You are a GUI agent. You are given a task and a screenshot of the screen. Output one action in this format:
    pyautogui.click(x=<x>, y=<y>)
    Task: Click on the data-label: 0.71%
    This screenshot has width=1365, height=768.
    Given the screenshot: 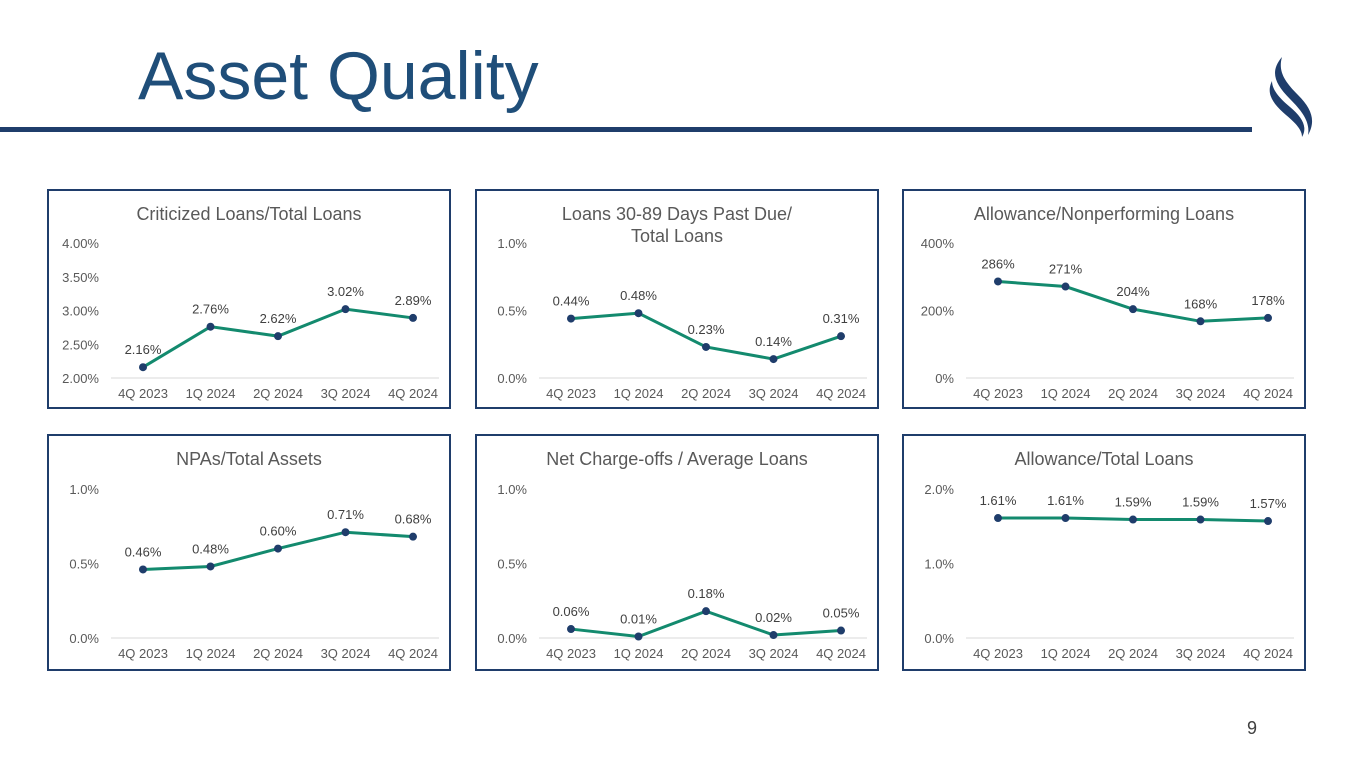 What is the action you would take?
    pyautogui.click(x=345, y=514)
    